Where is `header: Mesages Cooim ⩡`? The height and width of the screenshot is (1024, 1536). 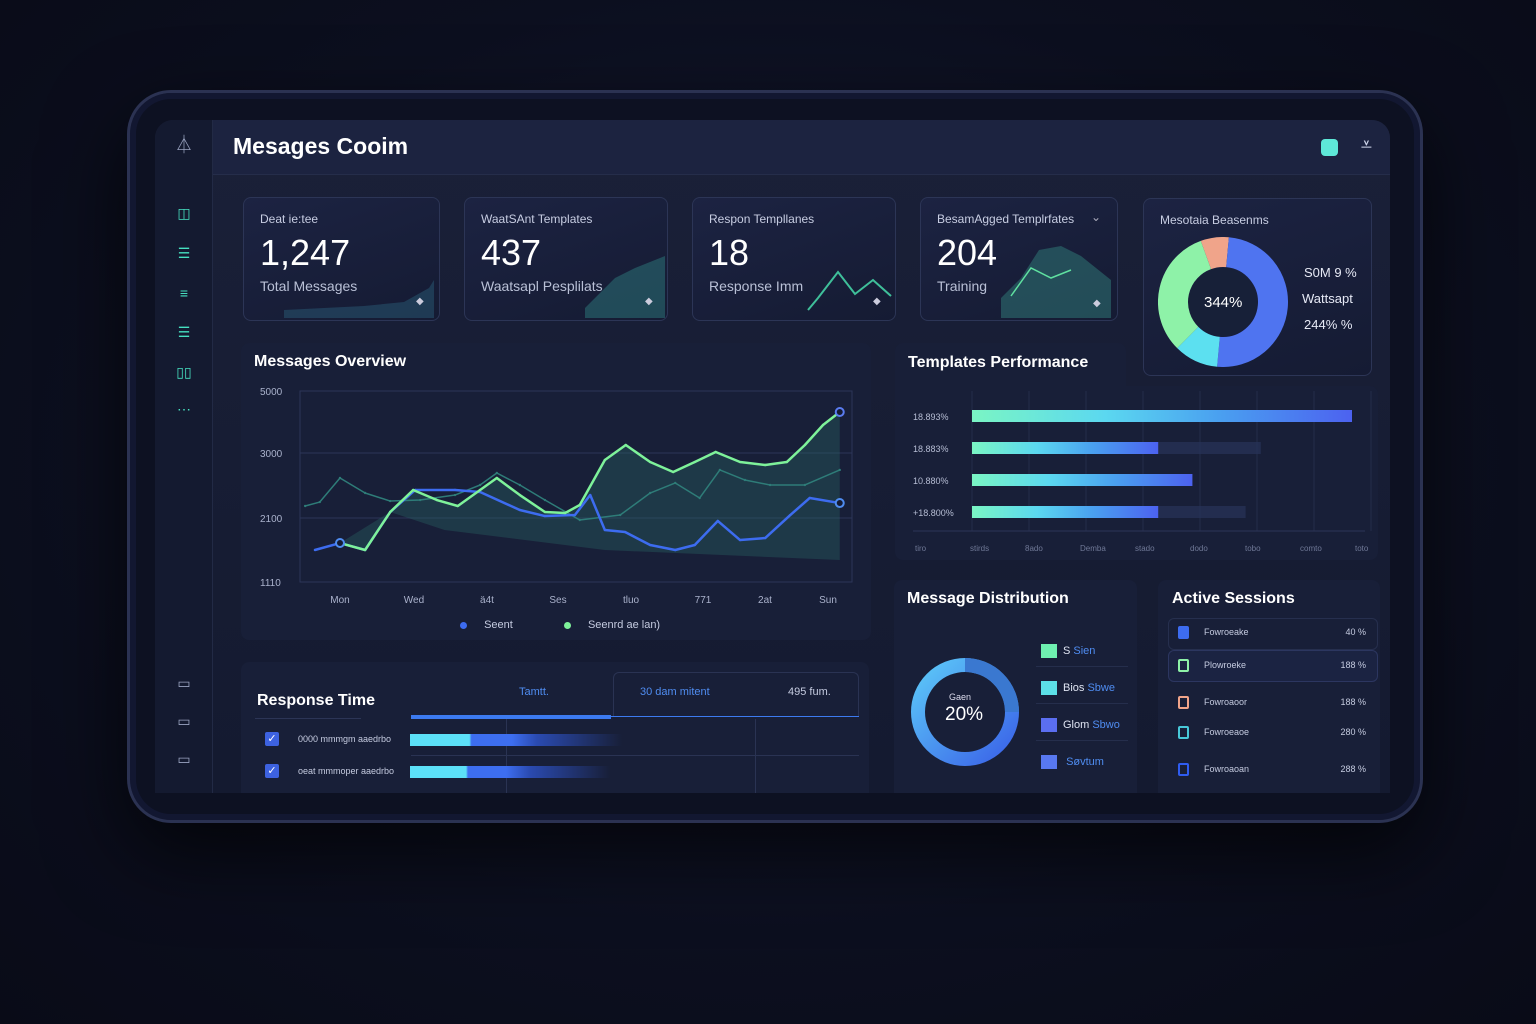
header: Mesages Cooim ⩡ is located at coordinates (801, 147).